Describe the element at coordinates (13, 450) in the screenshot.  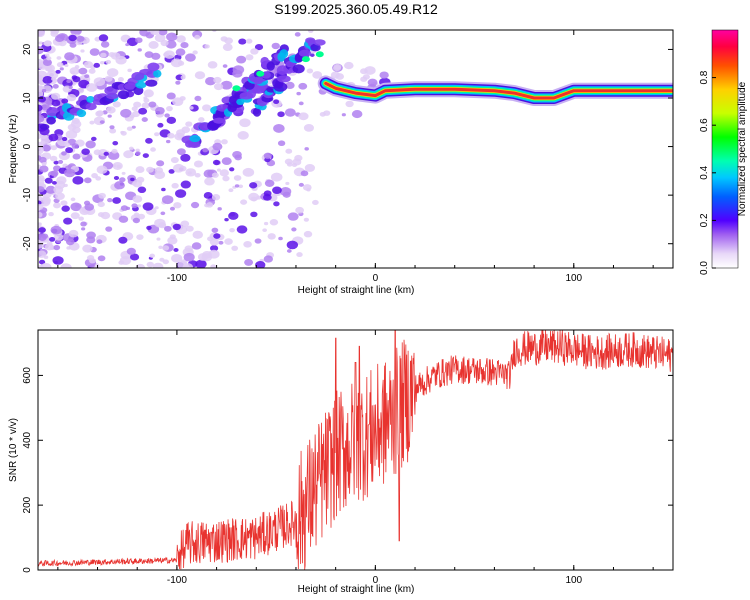
I see `snr-y-axis-title: SNR (10 * v/v)` at that location.